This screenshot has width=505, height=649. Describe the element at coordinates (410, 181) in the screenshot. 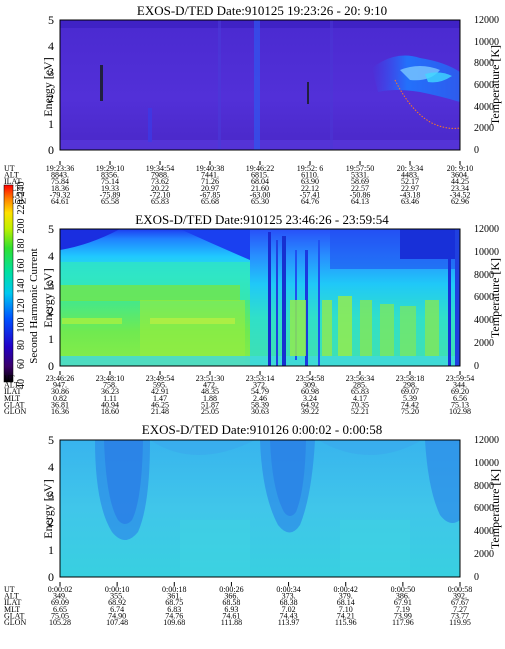

I see `table-cell: 52.17` at that location.